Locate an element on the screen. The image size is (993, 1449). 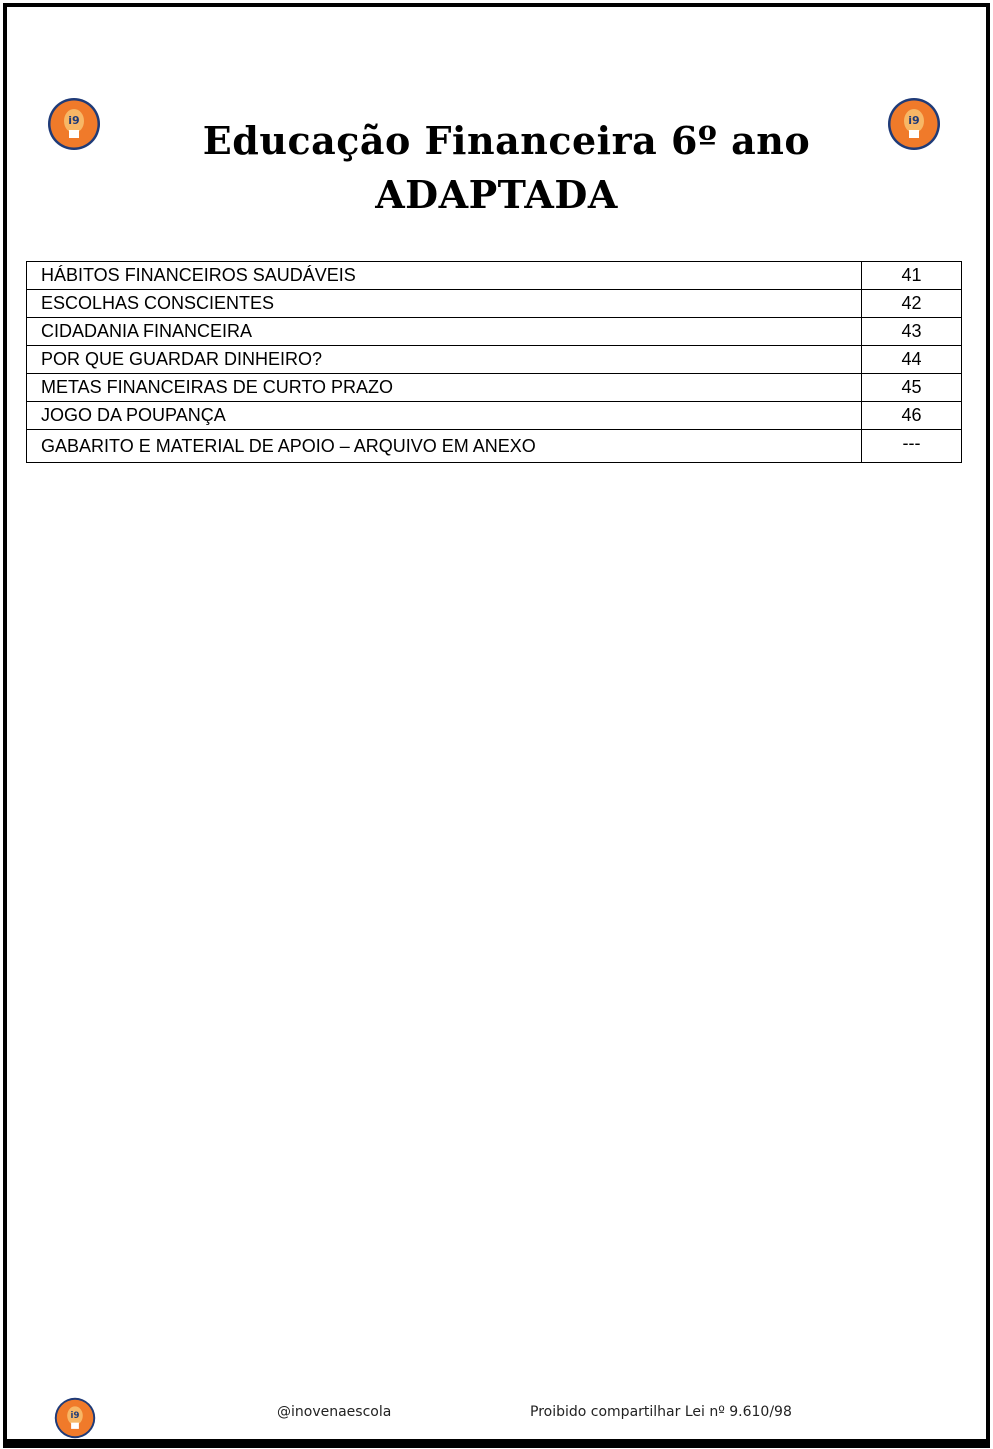
table-row: CIDADANIA FINANCEIRA 43 is located at coordinates (494, 331).